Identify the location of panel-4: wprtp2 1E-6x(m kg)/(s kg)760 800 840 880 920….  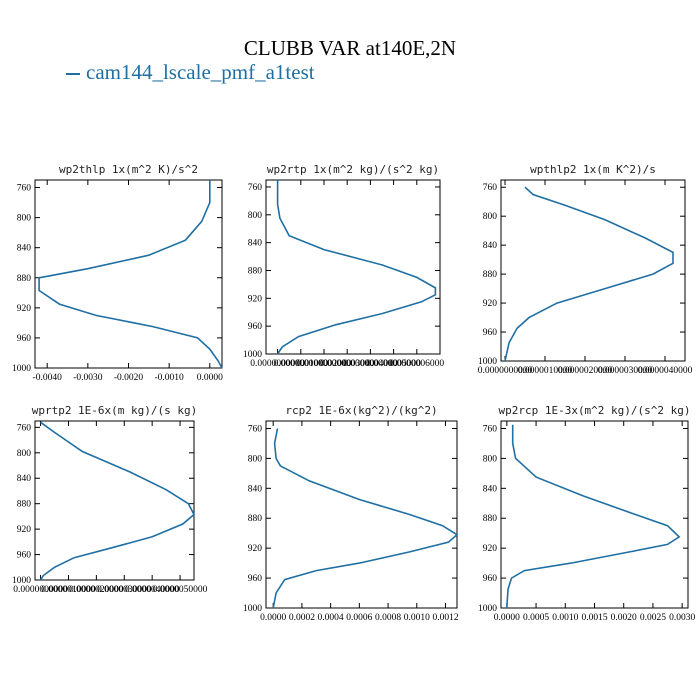
(110, 499).